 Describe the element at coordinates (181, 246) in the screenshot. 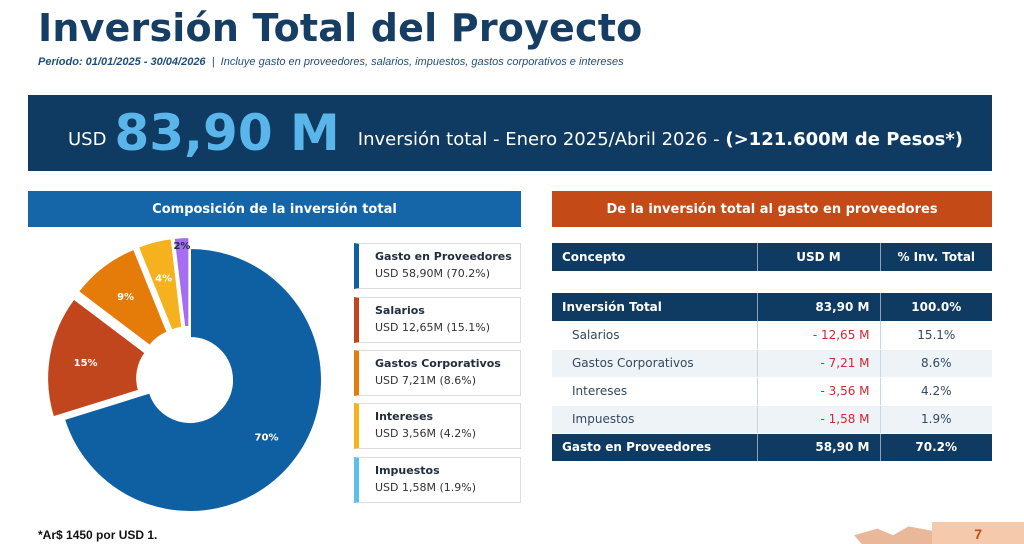

I see `slice-data-label: 2%` at that location.